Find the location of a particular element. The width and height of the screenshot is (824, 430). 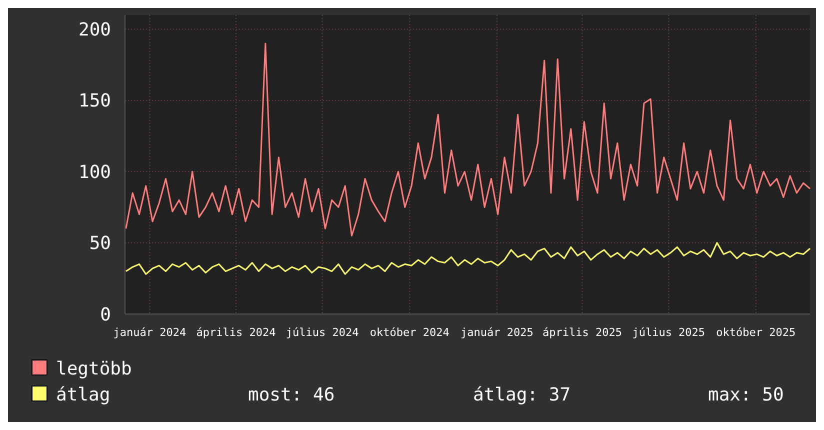

line-series is located at coordinates (468, 258).